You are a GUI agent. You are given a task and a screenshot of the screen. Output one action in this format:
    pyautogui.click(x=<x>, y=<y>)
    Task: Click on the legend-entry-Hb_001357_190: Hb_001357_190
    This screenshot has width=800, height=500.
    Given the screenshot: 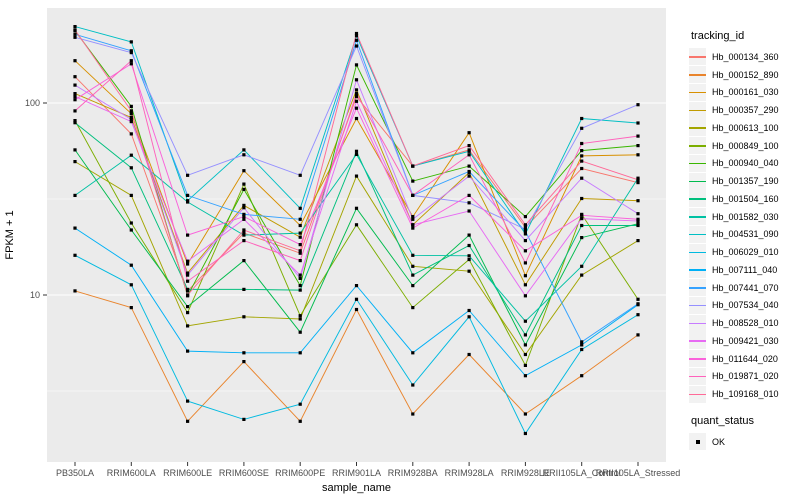 What is the action you would take?
    pyautogui.click(x=744, y=181)
    